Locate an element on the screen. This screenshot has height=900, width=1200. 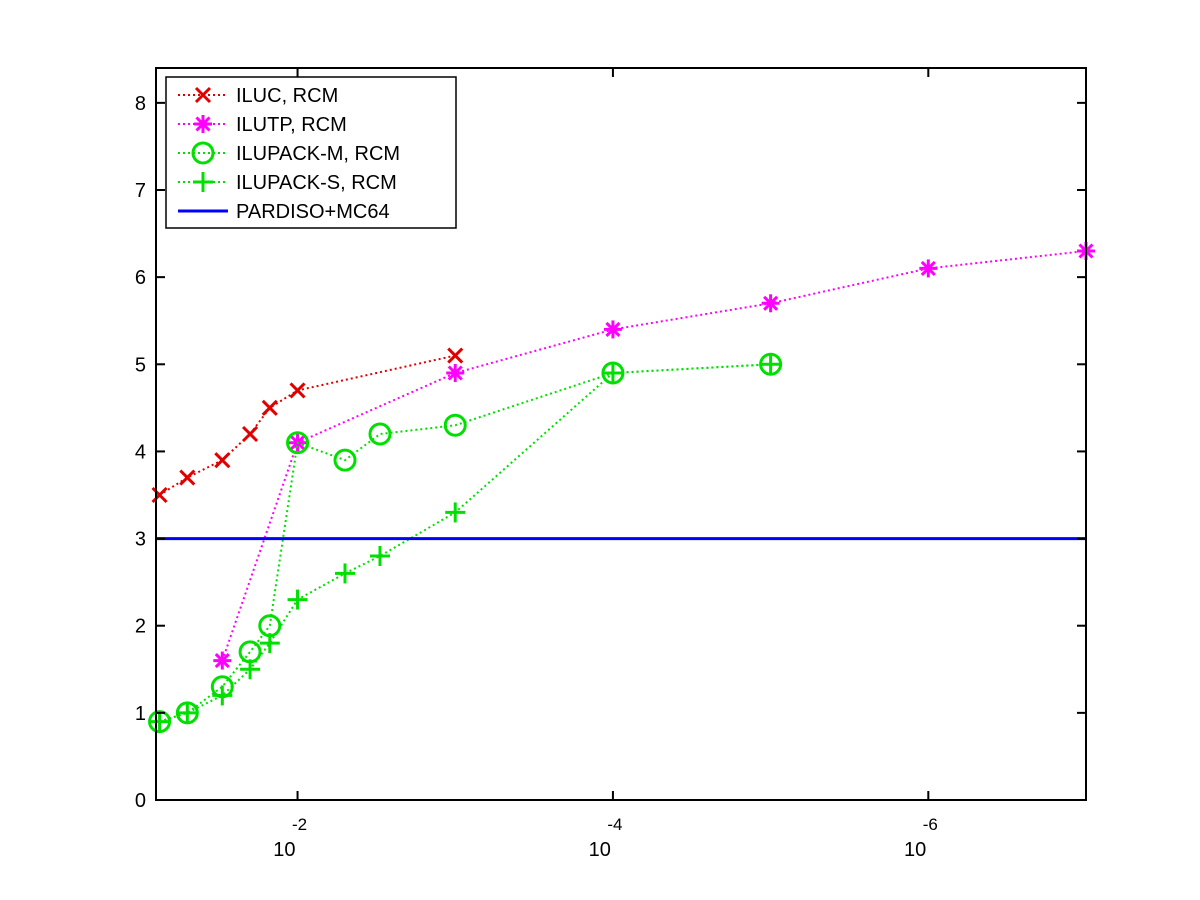
y-tick-label-1: 1 is located at coordinates (140, 714).